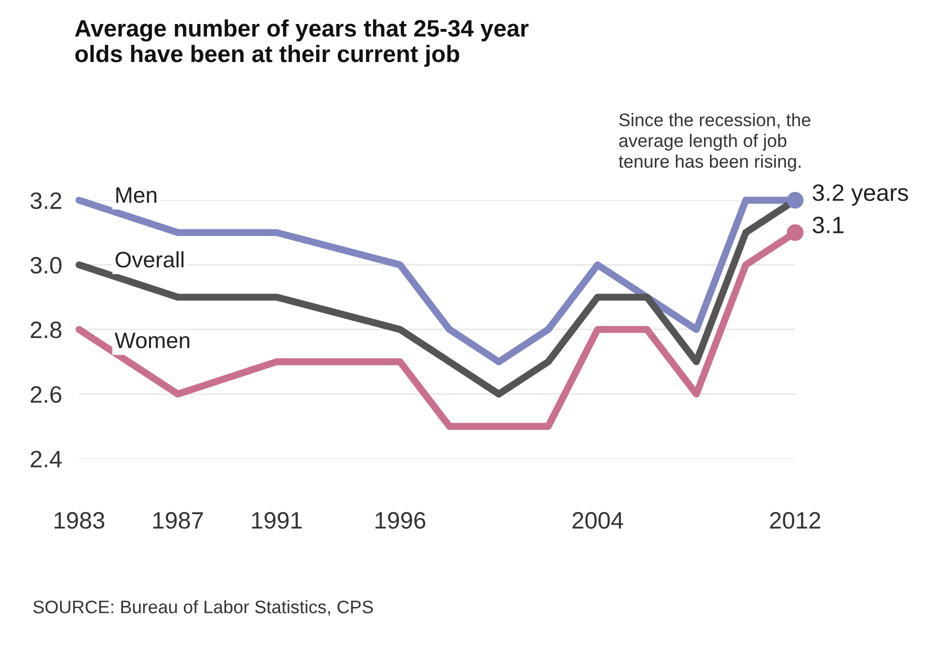  Describe the element at coordinates (795, 520) in the screenshot. I see `x-tick-label: 2012` at that location.